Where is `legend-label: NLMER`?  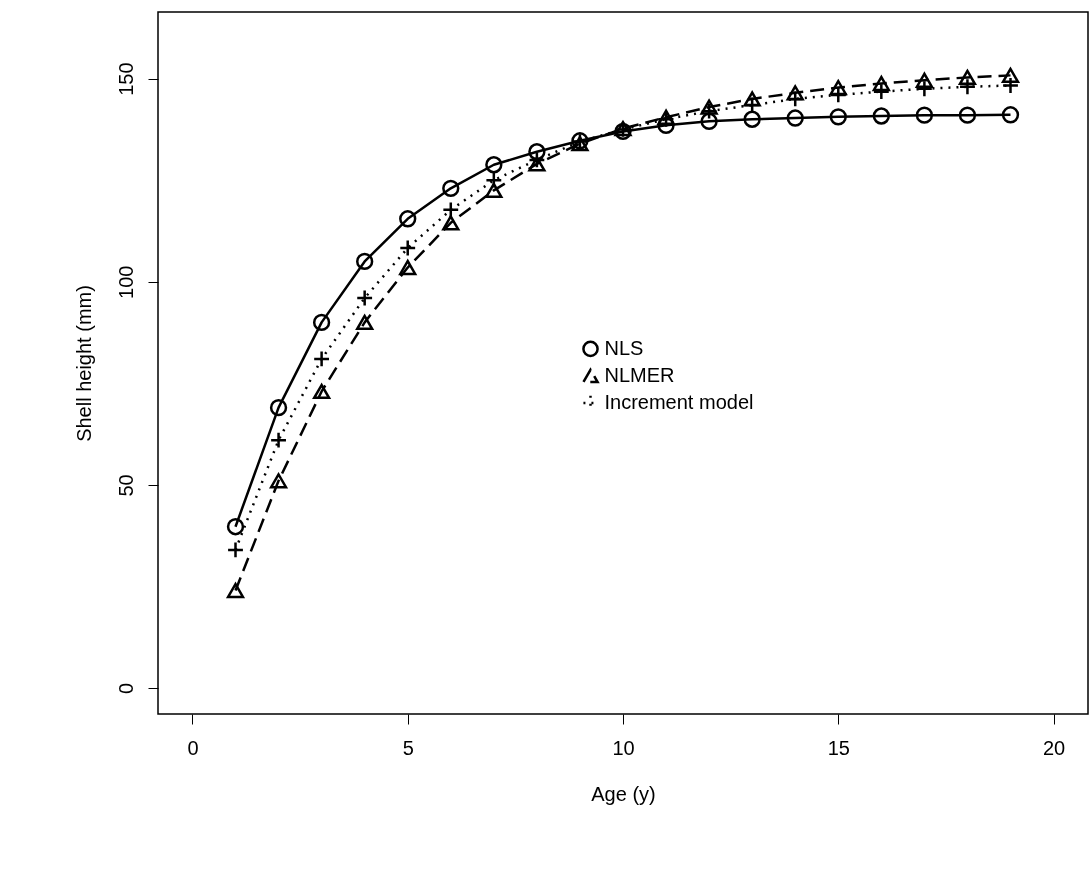
legend-label: NLMER is located at coordinates (639, 374).